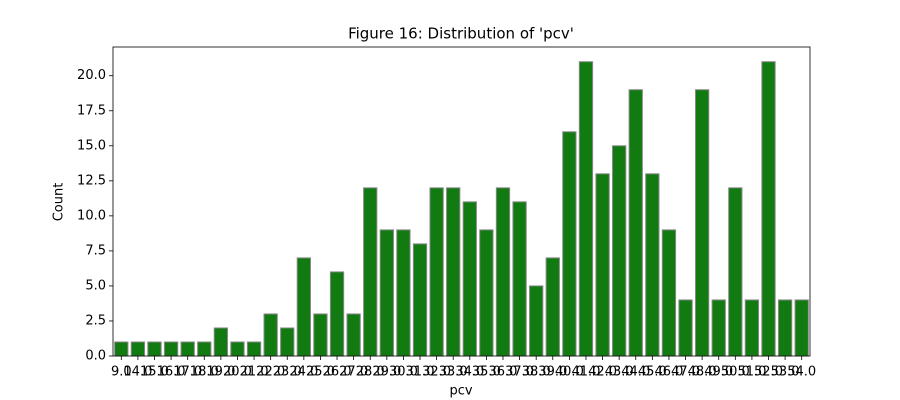 The width and height of the screenshot is (900, 400). Describe the element at coordinates (95, 320) in the screenshot. I see `y-tick-label: 2.5` at that location.